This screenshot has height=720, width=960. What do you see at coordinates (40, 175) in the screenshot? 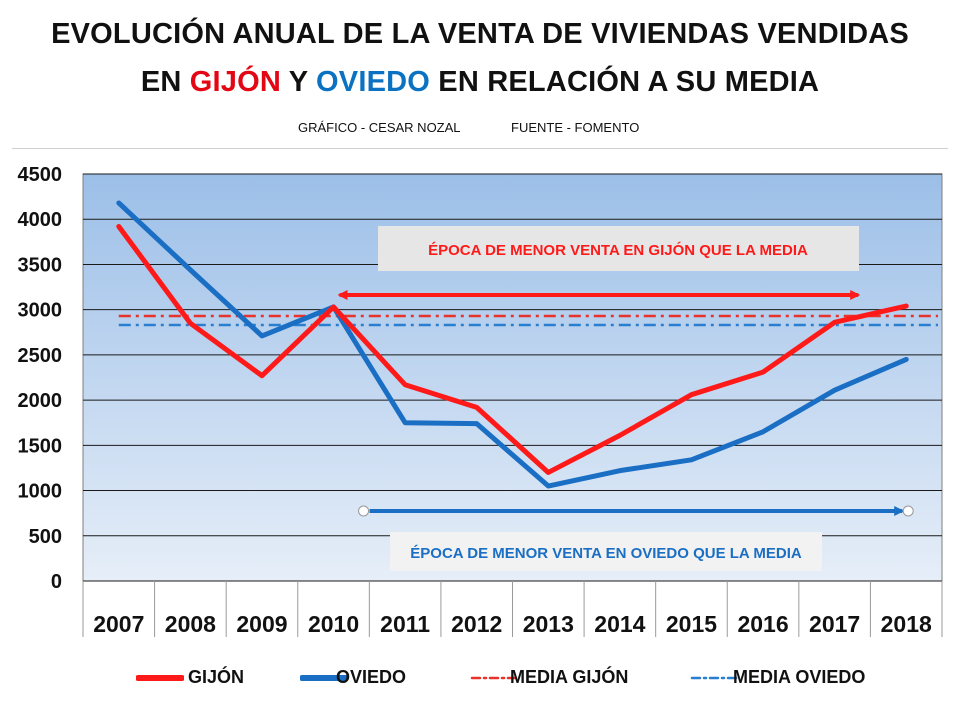
I see `y-tick-label: 4500` at bounding box center [40, 175].